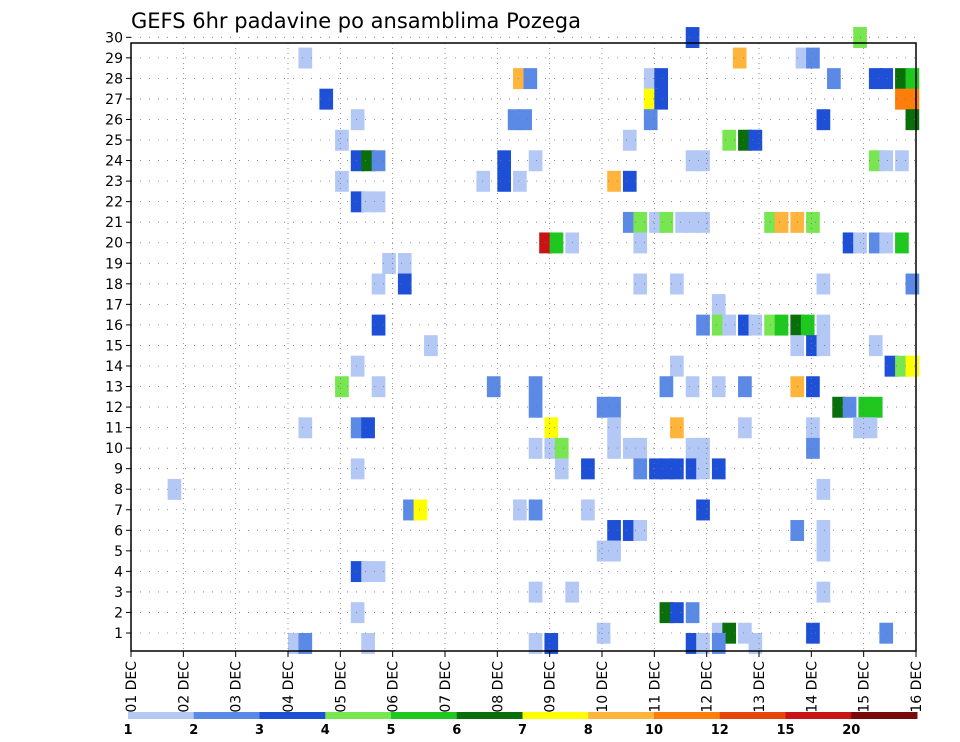 Image resolution: width=960 pixels, height=742 pixels. What do you see at coordinates (114, 346) in the screenshot?
I see `y-tick-label: 15` at bounding box center [114, 346].